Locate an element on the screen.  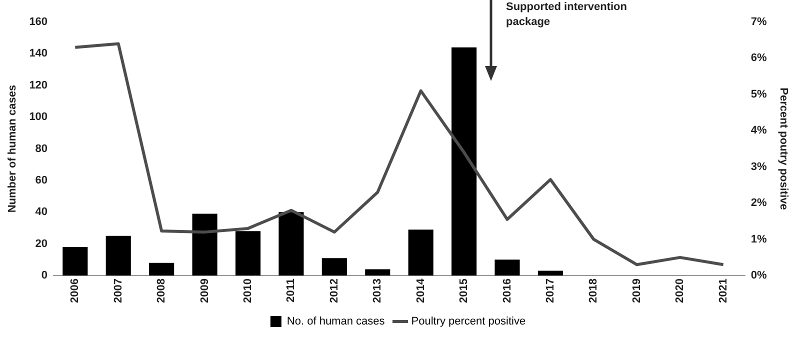
y2-tick-label: 6% is located at coordinates (759, 58).